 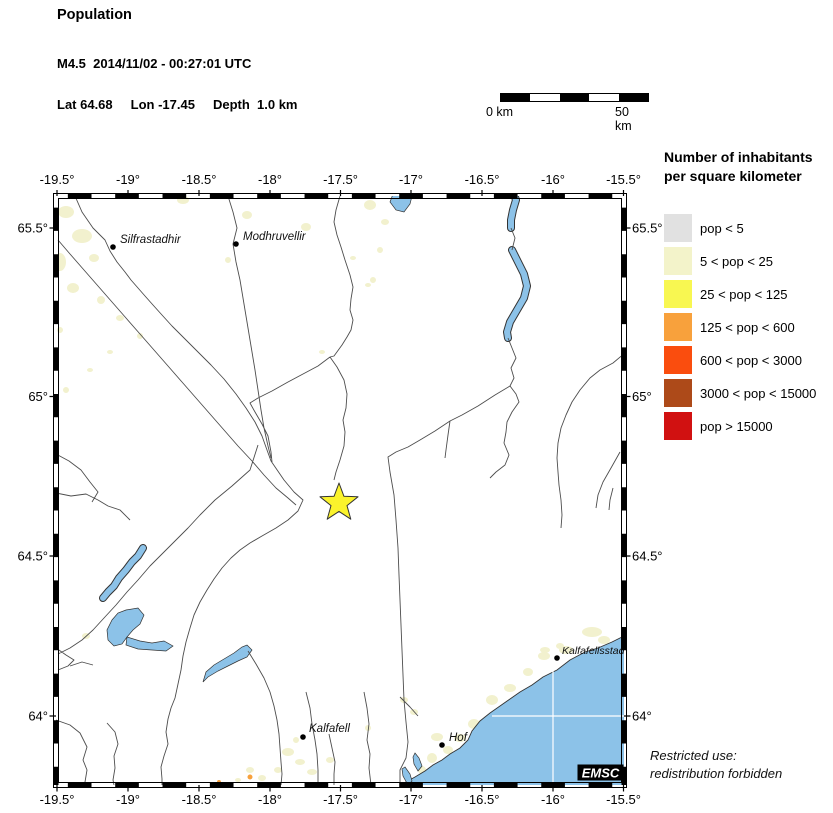 I want to click on legend-label: pop < 5, so click(x=722, y=228).